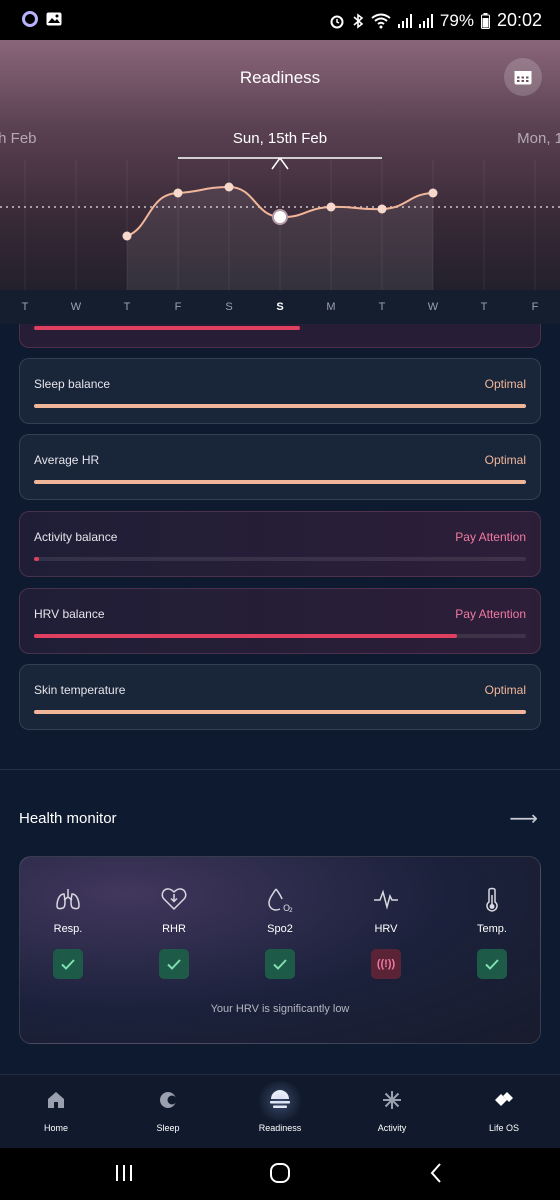  I want to click on contributor-label: Sleep balance, so click(72, 384).